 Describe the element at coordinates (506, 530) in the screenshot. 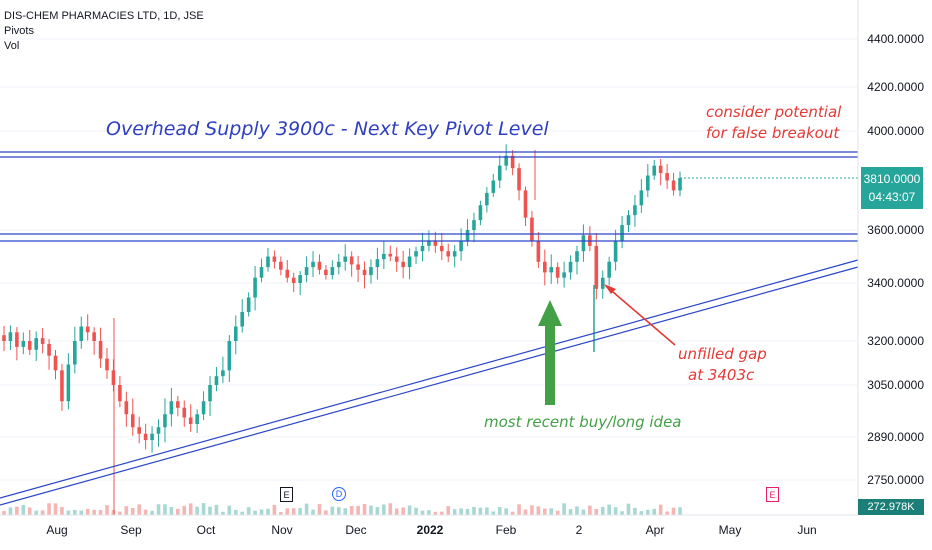

I see `x-tick-label: Feb` at that location.